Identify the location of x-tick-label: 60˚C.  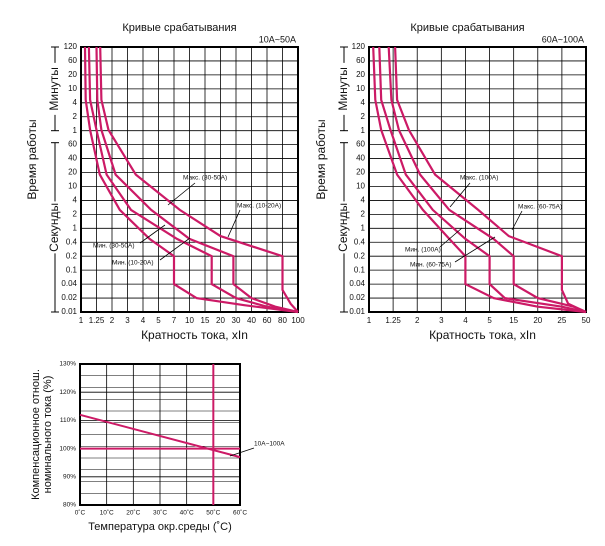
(240, 513).